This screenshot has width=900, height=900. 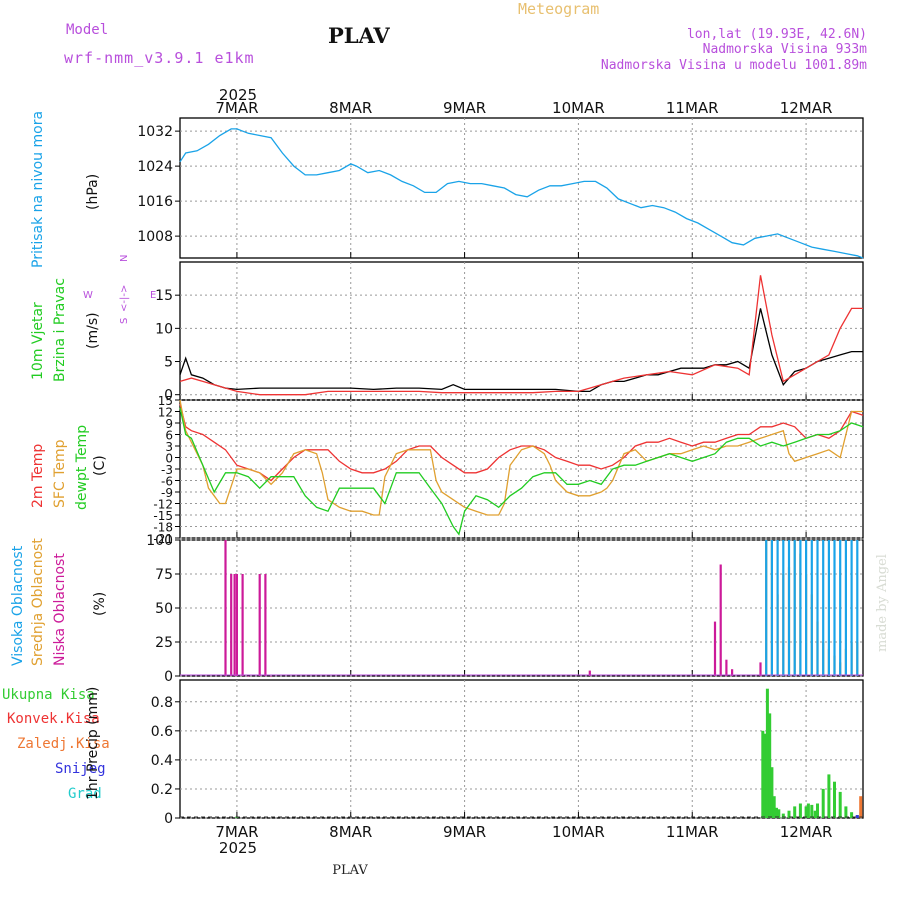 What do you see at coordinates (60, 473) in the screenshot?
I see `sfc-label: SFC Temp` at bounding box center [60, 473].